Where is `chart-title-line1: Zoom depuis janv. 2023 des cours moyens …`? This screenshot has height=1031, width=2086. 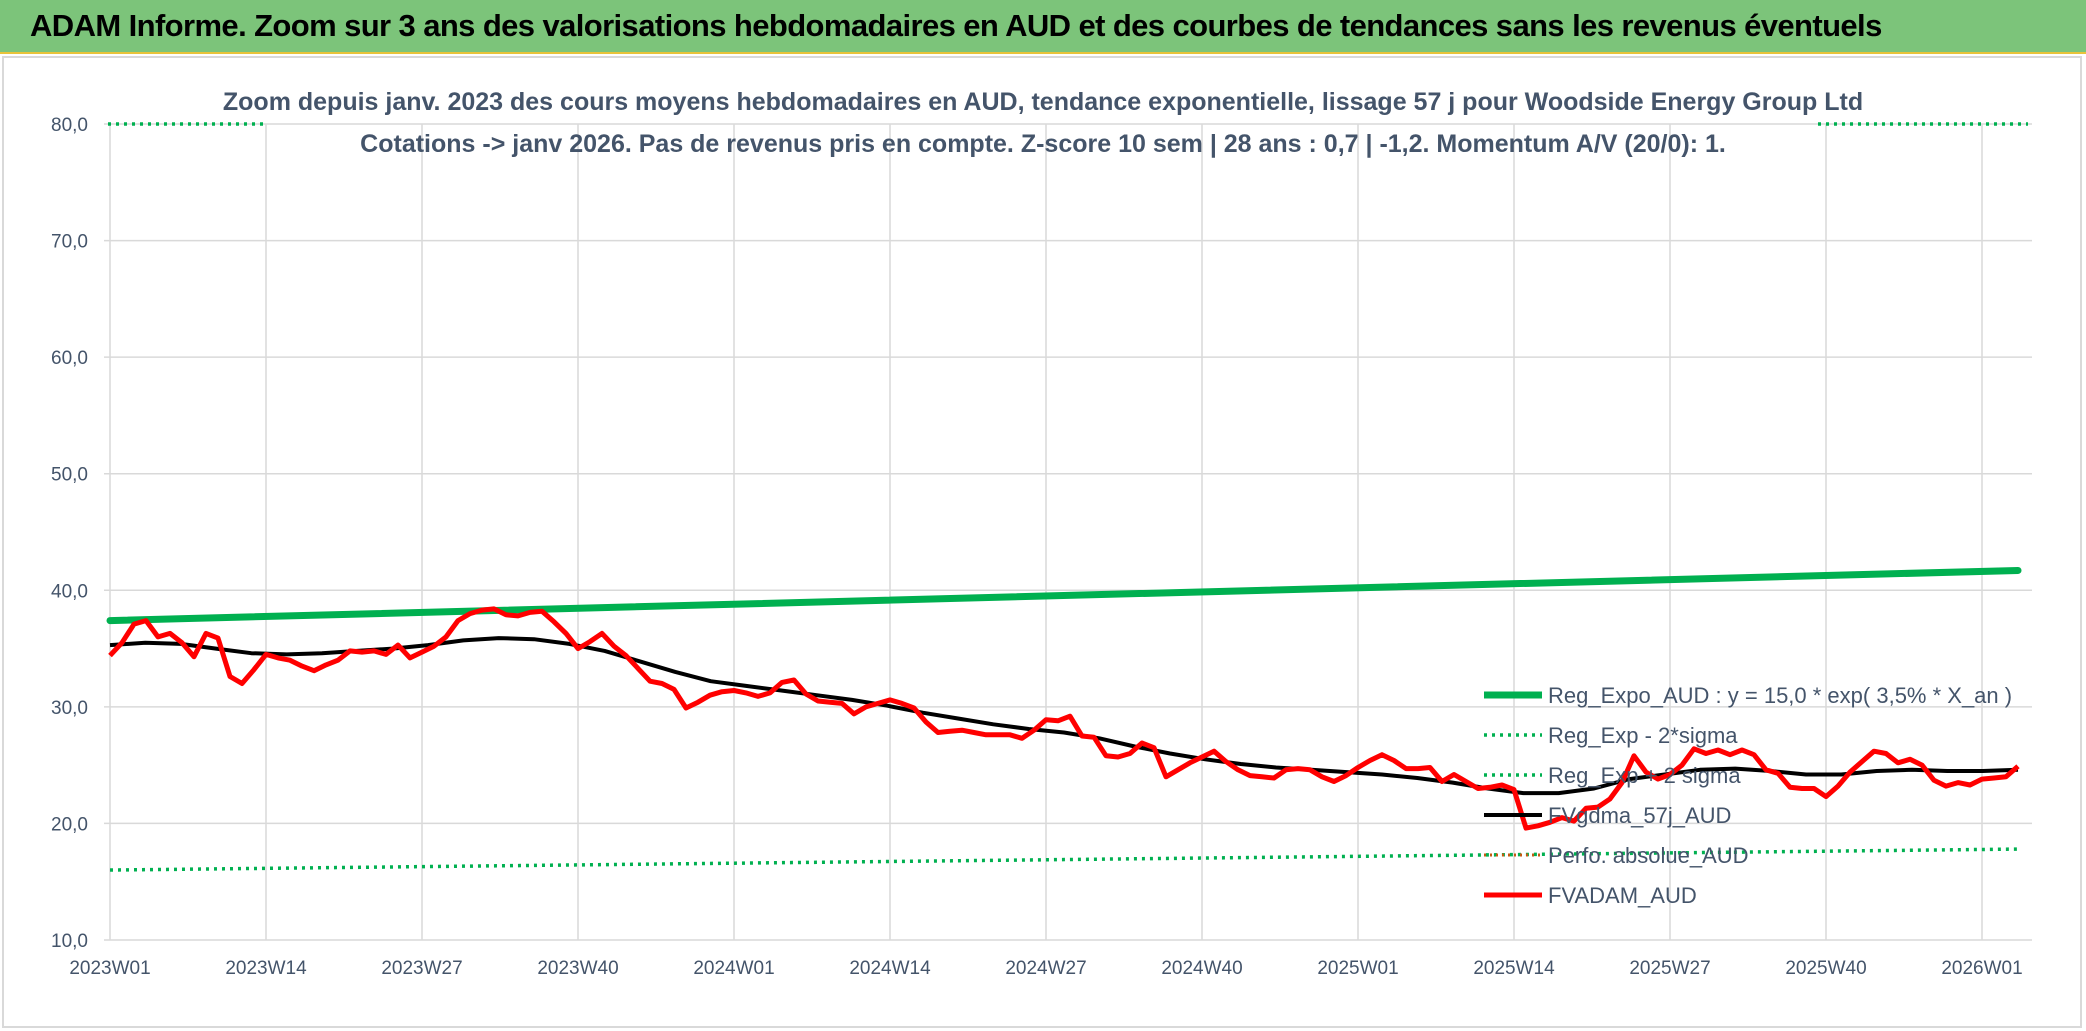 chart-title-line1: Zoom depuis janv. 2023 des cours moyens … is located at coordinates (1043, 102).